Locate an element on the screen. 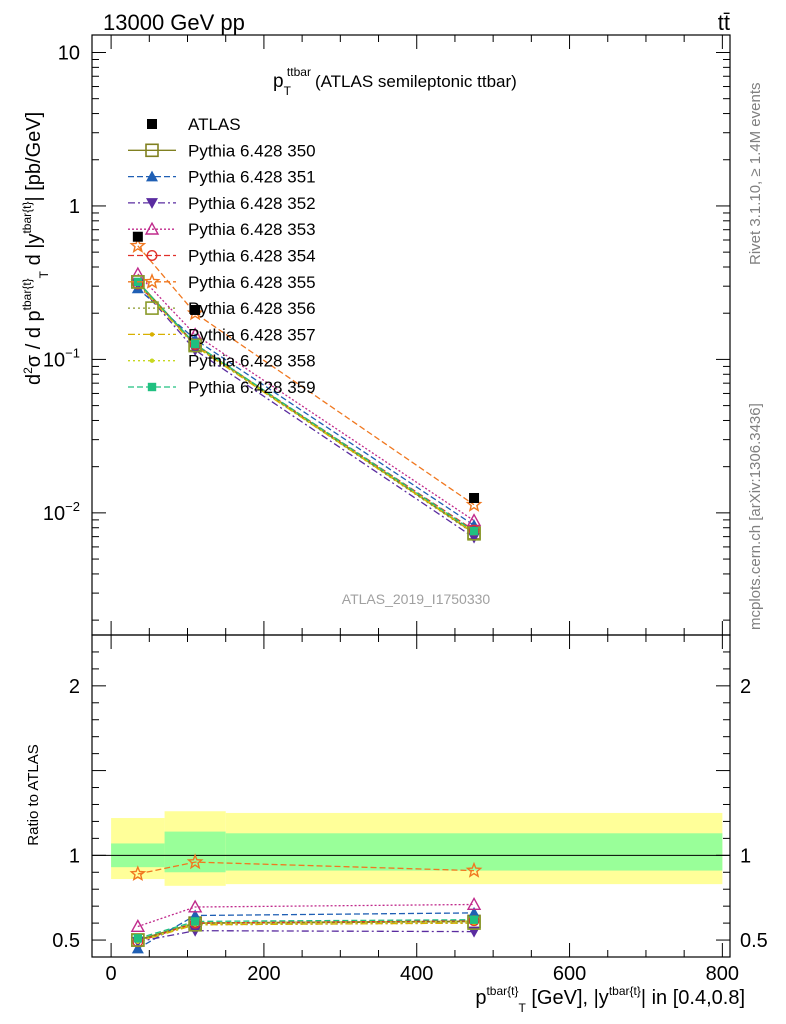 Image resolution: width=786 pixels, height=1024 pixels. mcplots-label: mcplots.cern.ch [arXiv:1306.3436] is located at coordinates (755, 516).